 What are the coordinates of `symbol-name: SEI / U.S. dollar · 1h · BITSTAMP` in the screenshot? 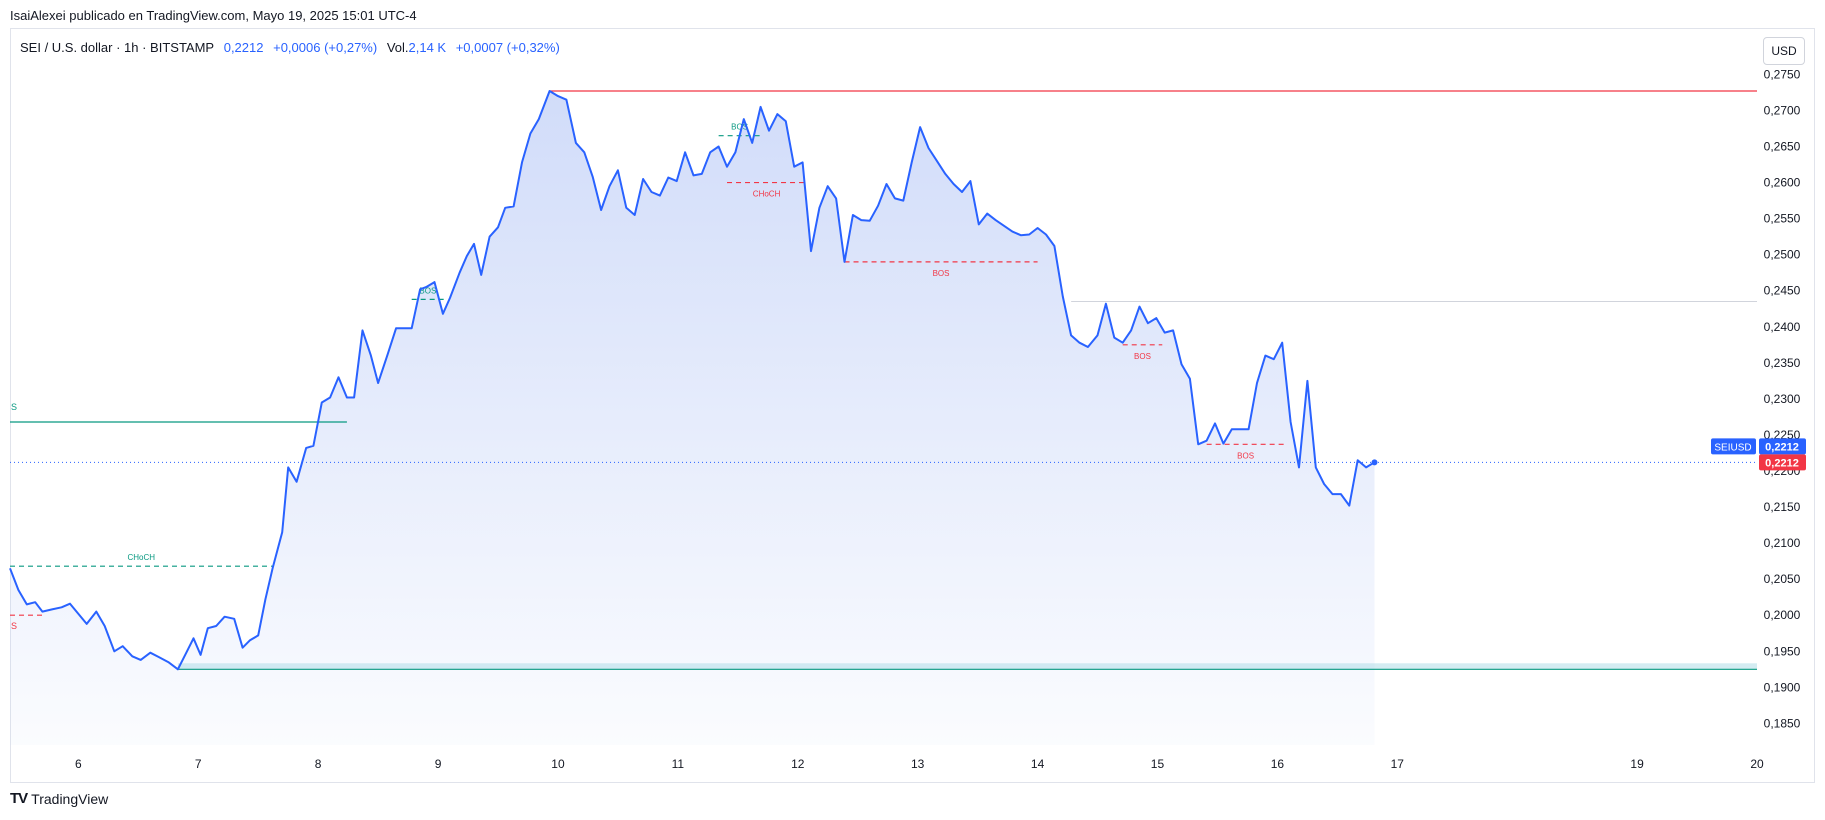 It's located at (117, 47).